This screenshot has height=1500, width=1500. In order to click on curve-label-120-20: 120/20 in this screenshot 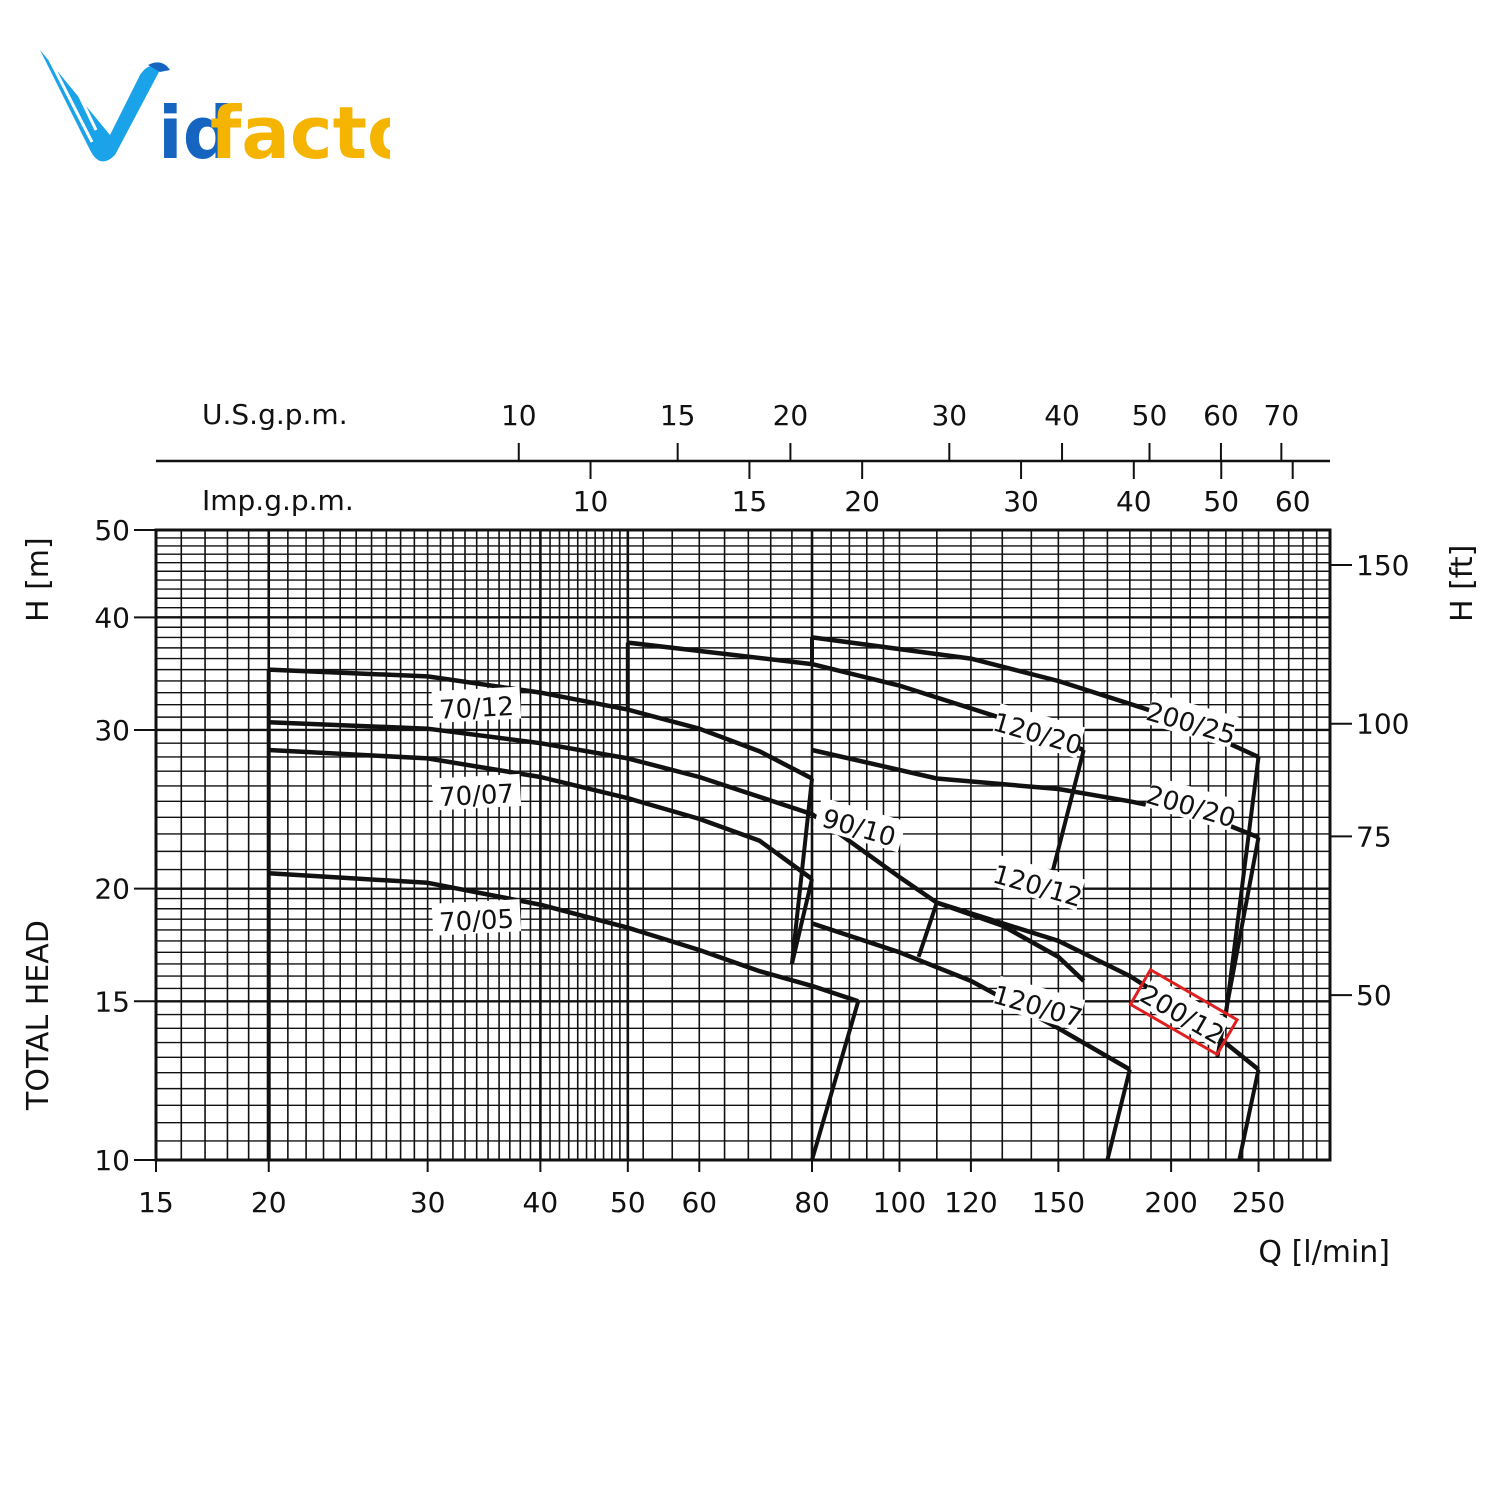, I will do `click(1037, 732)`.